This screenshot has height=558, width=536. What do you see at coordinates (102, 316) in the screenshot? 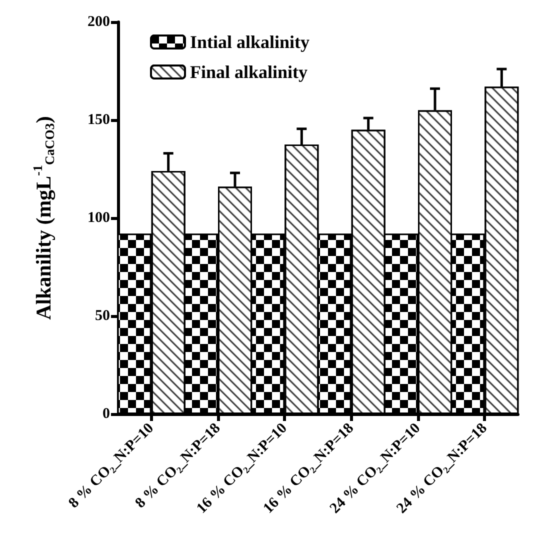
I see `y-tick-label: 50` at bounding box center [102, 316].